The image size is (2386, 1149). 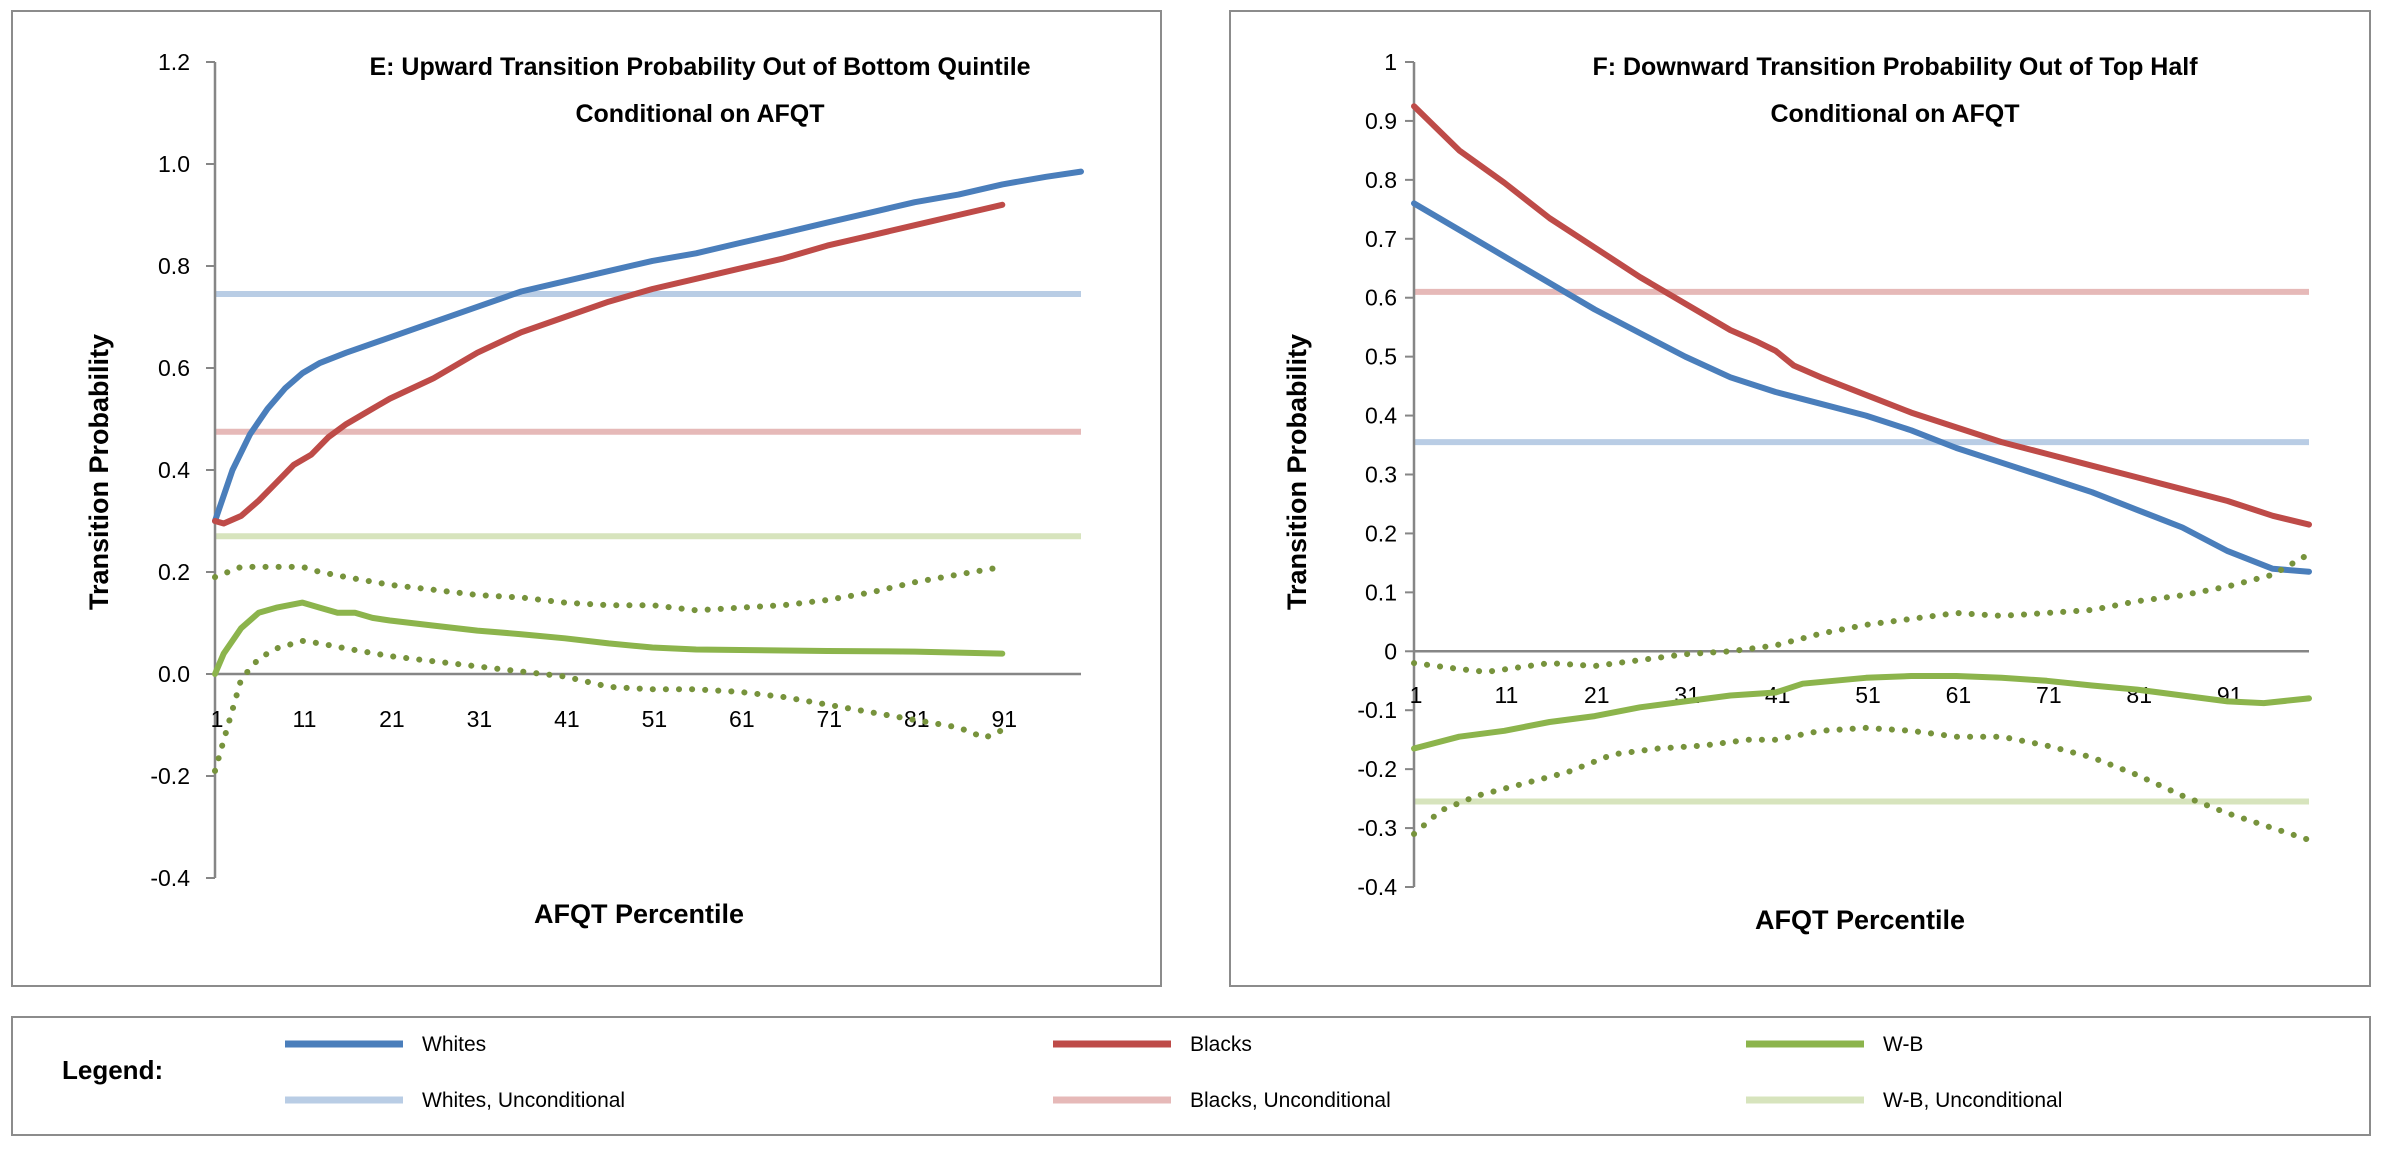 What do you see at coordinates (1381, 180) in the screenshot?
I see `chart-f-y-tick-label: 0.8` at bounding box center [1381, 180].